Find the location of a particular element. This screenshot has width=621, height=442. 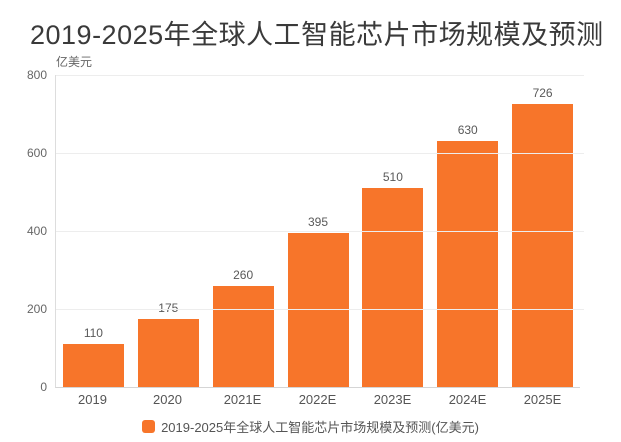

bar-value-label-2020: 175 is located at coordinates (168, 307).